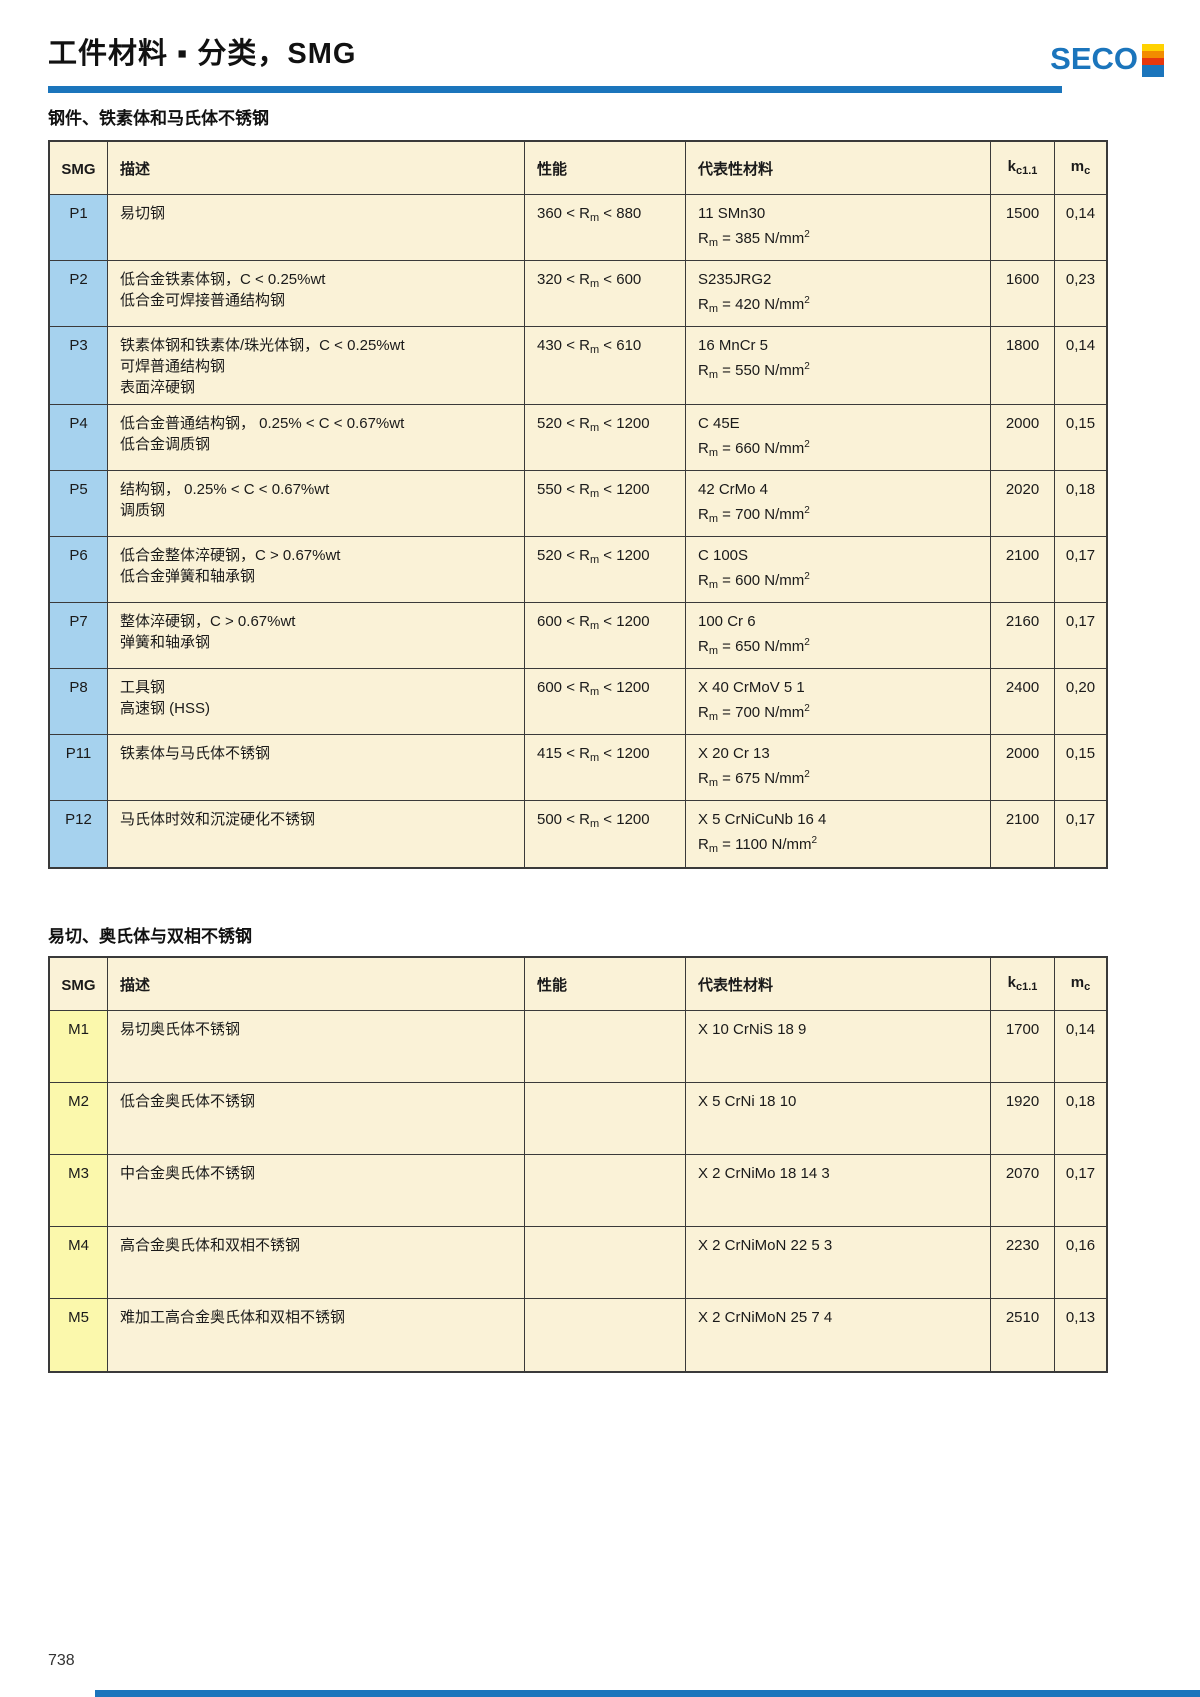 Image resolution: width=1200 pixels, height=1697 pixels. What do you see at coordinates (733, 489) in the screenshot?
I see `material-name: 42 CrMo 4` at bounding box center [733, 489].